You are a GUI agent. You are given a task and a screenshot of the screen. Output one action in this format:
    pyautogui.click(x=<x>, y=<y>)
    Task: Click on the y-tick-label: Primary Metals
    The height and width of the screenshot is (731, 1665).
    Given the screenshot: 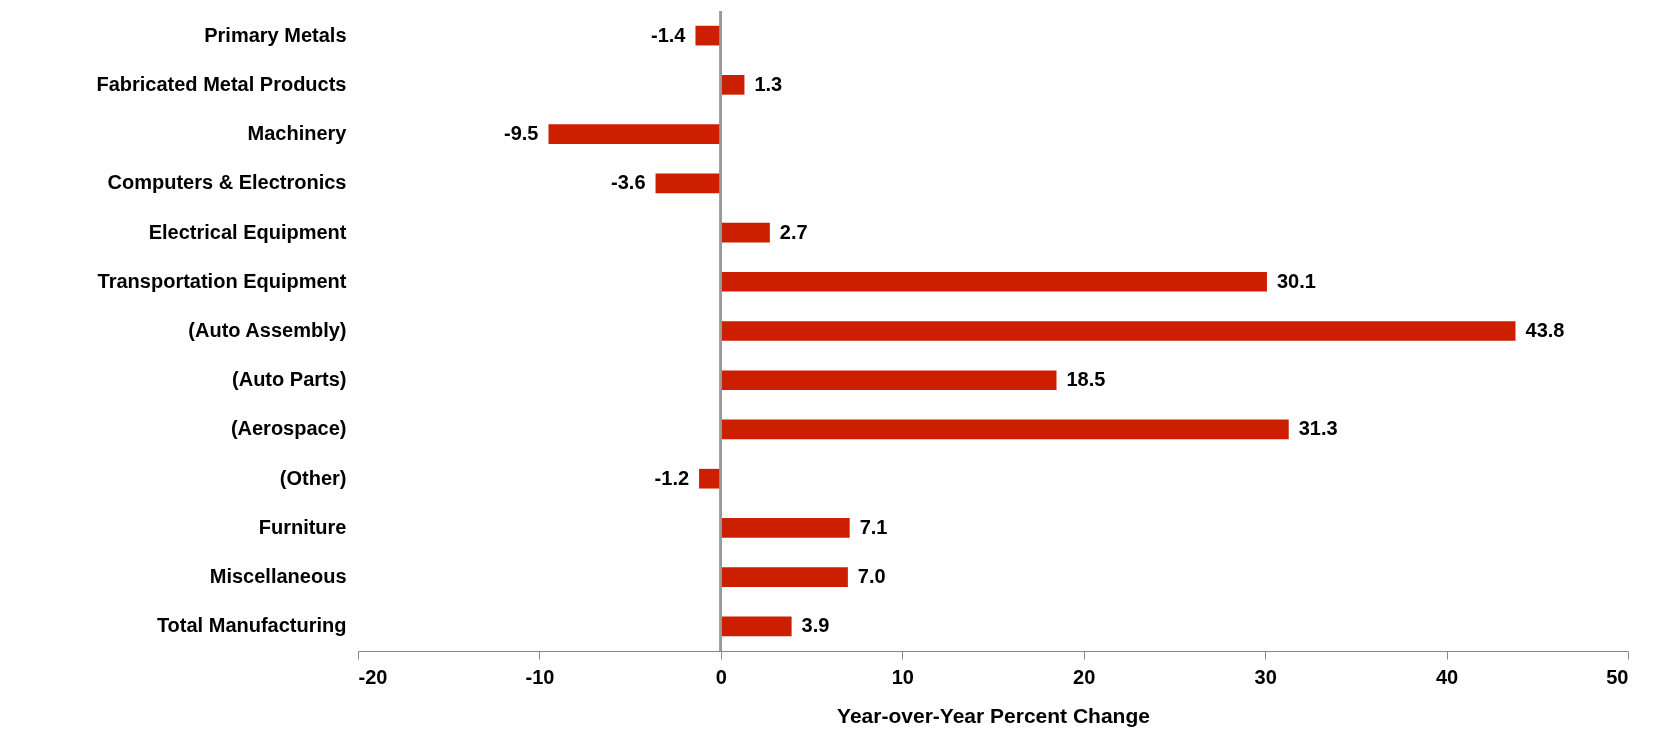 What is the action you would take?
    pyautogui.click(x=275, y=34)
    